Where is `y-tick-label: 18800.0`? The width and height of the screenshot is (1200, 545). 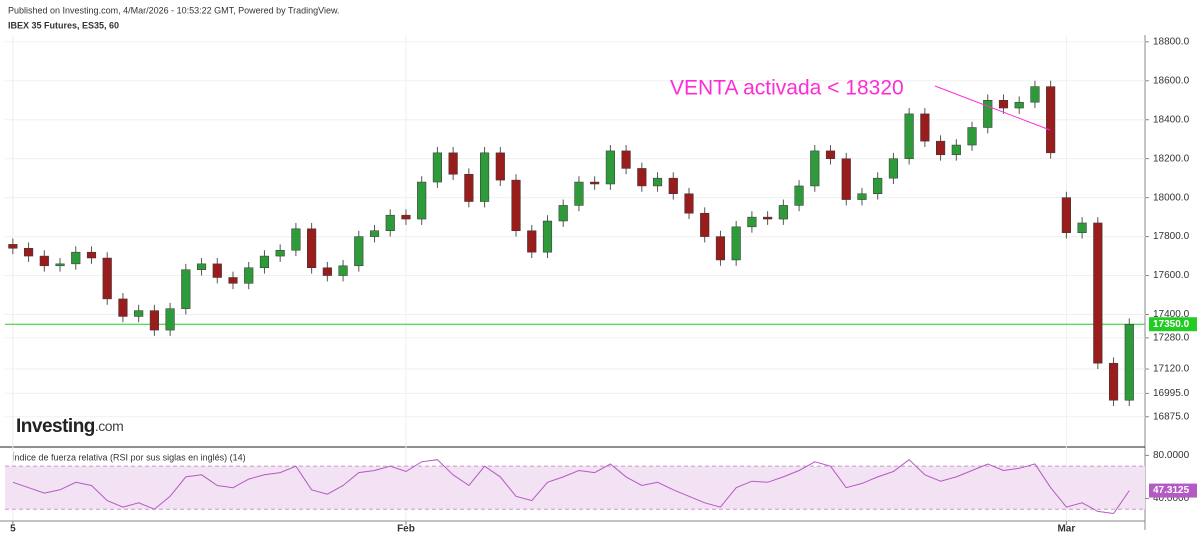
y-tick-label: 18800.0 is located at coordinates (1171, 41).